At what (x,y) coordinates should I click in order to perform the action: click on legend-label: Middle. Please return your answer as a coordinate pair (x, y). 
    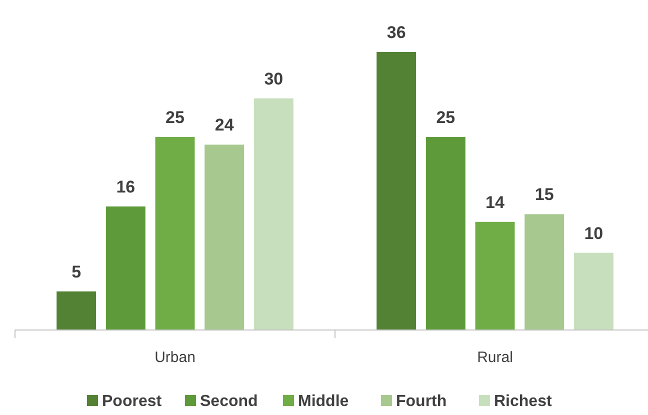
    Looking at the image, I should click on (323, 401).